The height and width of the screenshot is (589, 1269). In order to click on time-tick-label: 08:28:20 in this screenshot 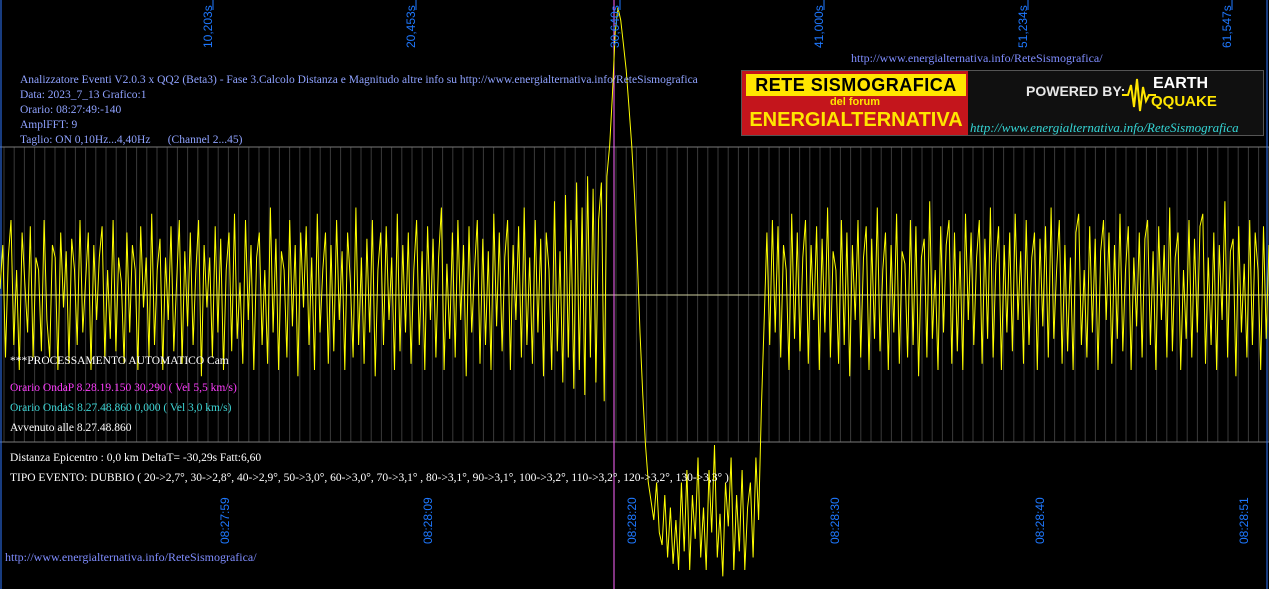, I will do `click(632, 520)`.